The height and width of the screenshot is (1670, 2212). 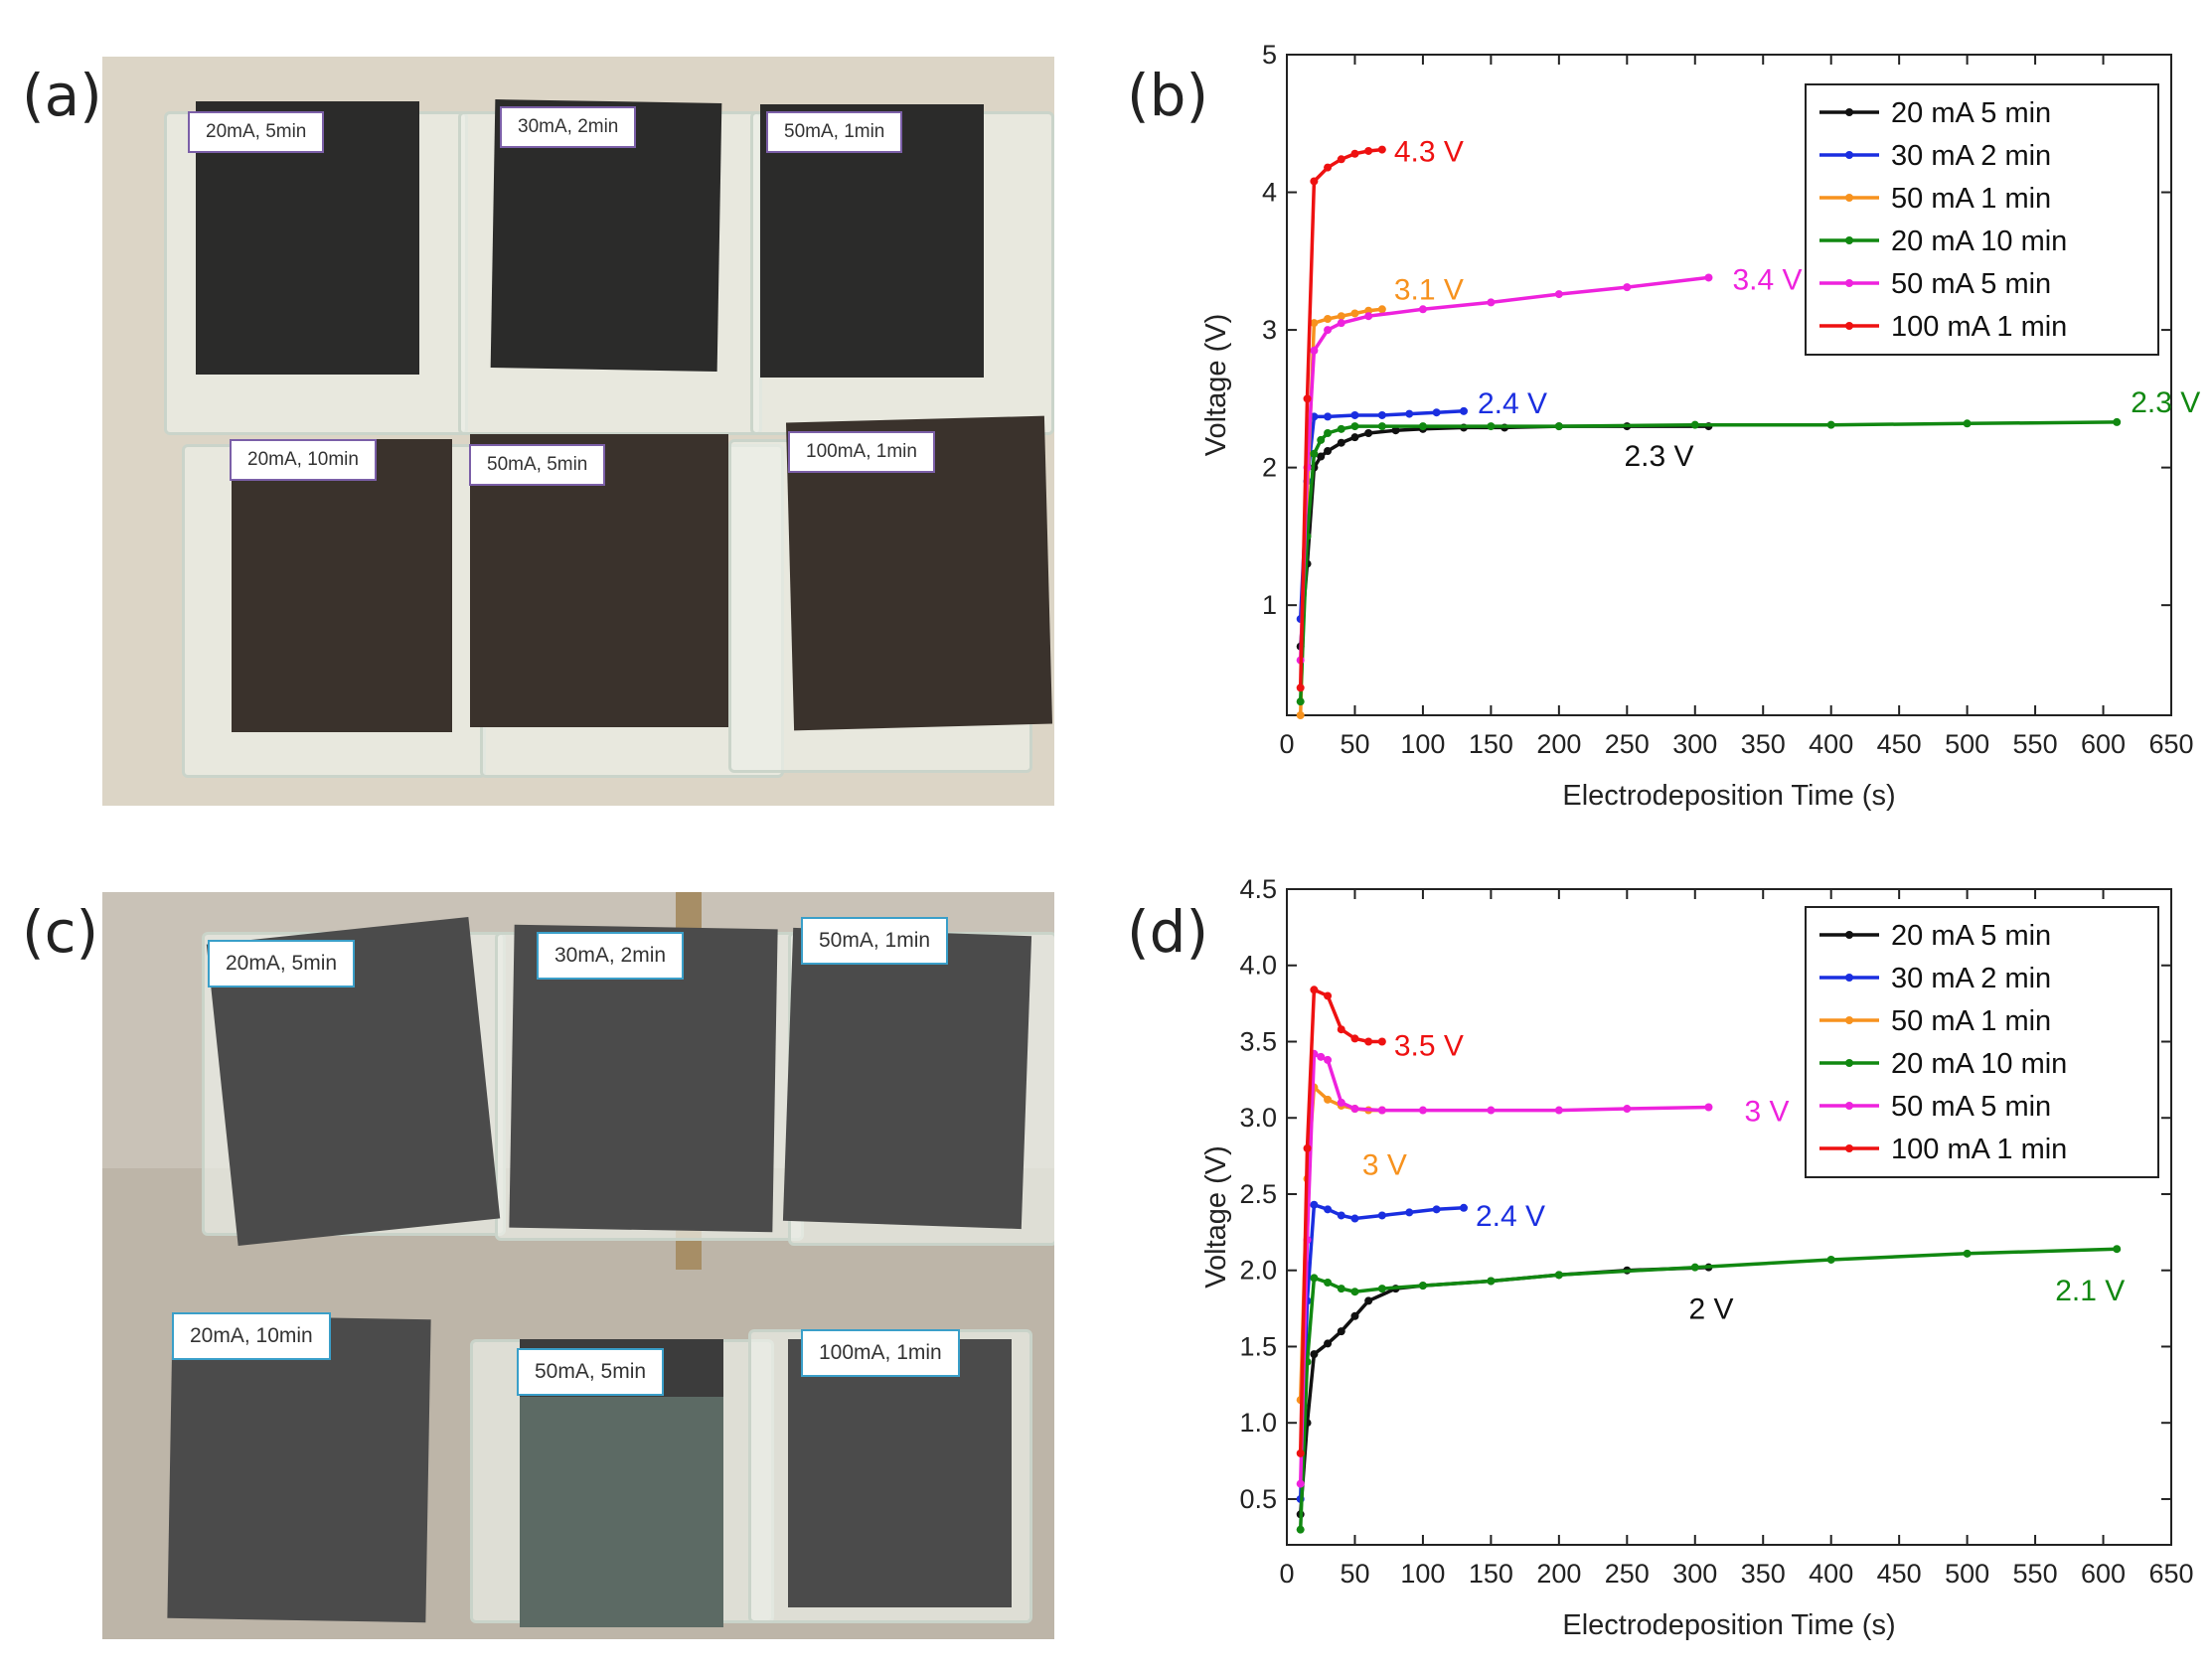 What do you see at coordinates (1354, 1574) in the screenshot?
I see `x-tick-label: 50` at bounding box center [1354, 1574].